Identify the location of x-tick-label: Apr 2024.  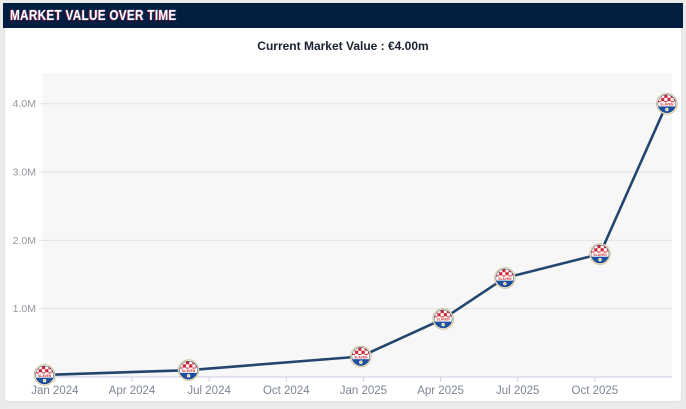
(132, 391).